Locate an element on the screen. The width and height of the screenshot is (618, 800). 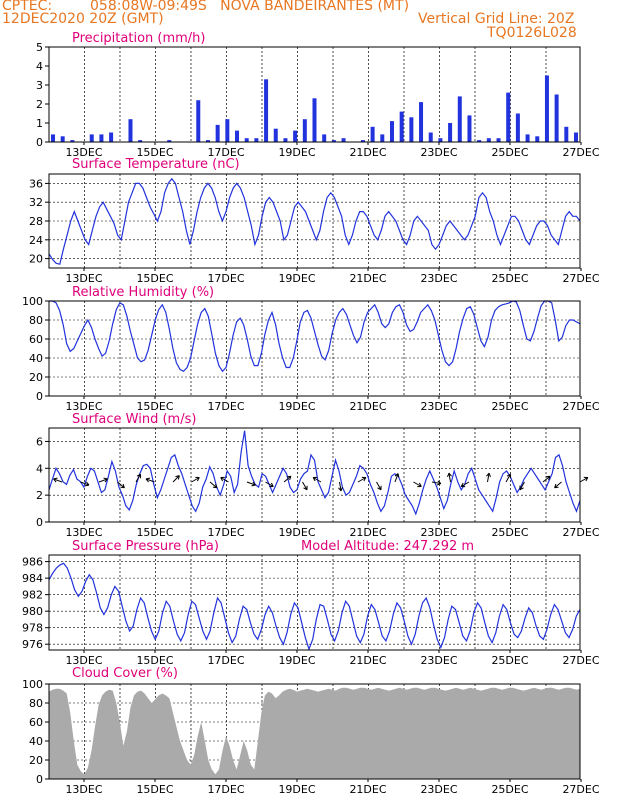
panel-title: Cloud Cover (%) is located at coordinates (125, 673).